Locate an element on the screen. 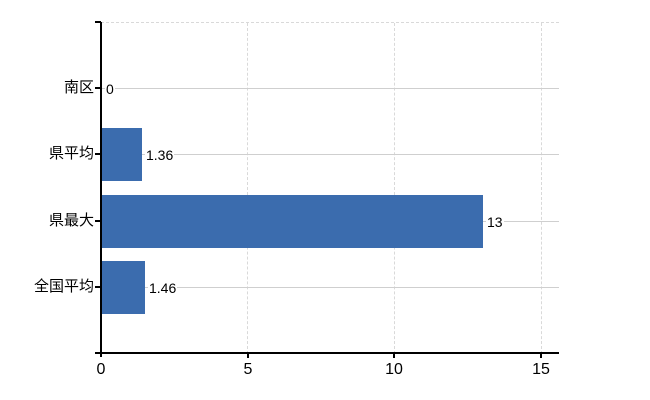 Image resolution: width=650 pixels, height=400 pixels. bar-ken-heikin is located at coordinates (122, 154).